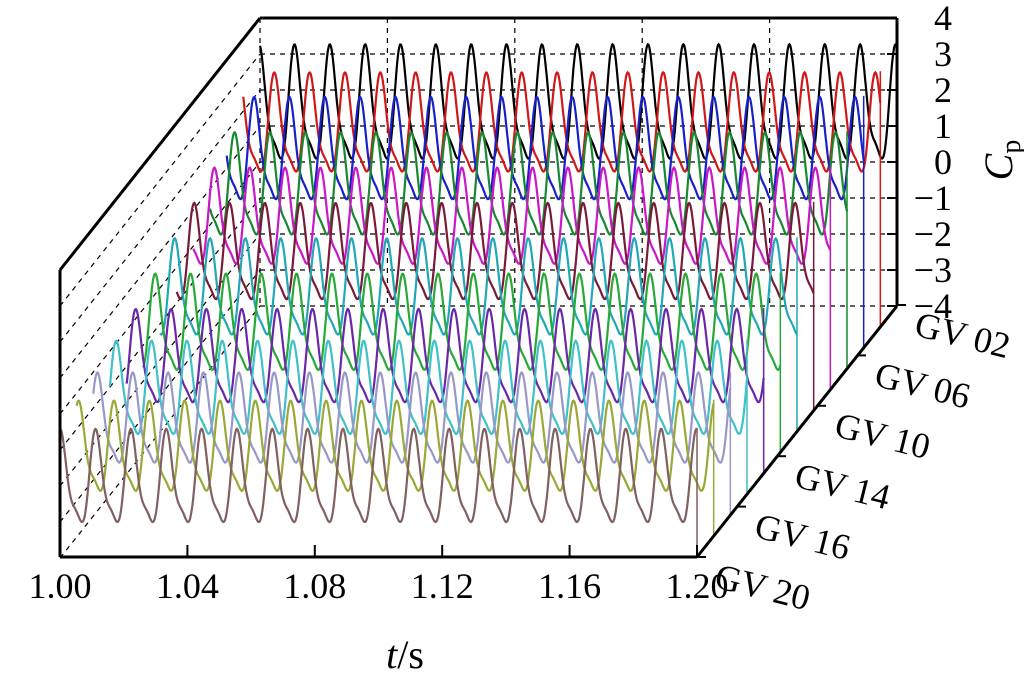 The image size is (1024, 676). I want to click on depth-tick-label: GV 06, so click(922, 385).